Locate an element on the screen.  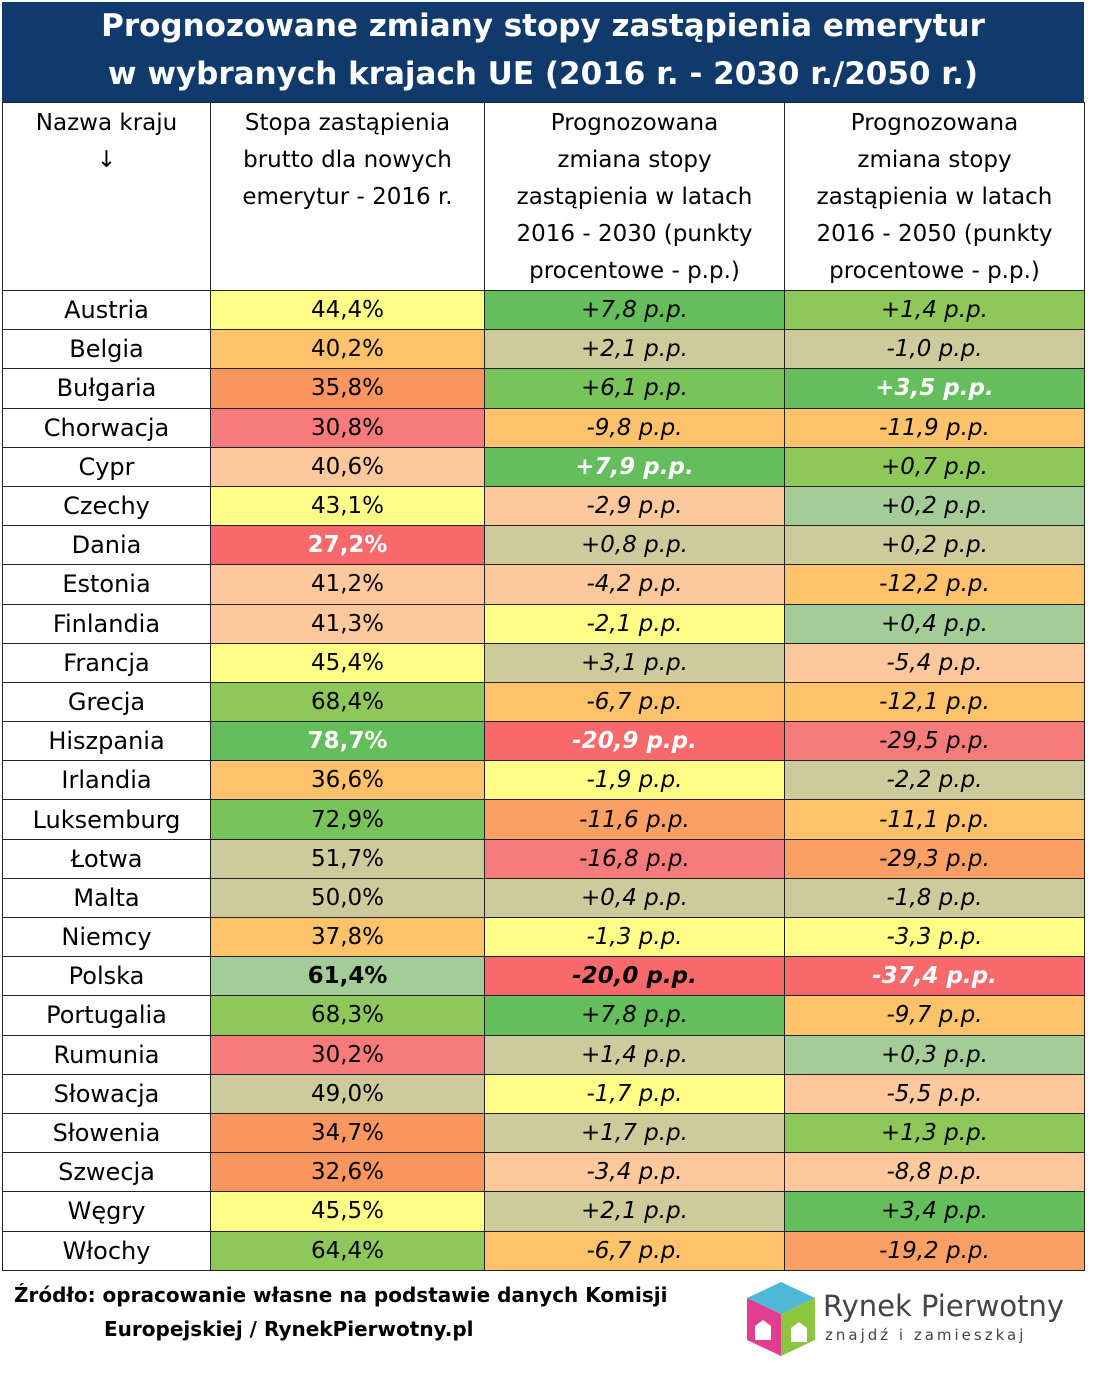
value-cell: +7,9 p.p. is located at coordinates (634, 466).